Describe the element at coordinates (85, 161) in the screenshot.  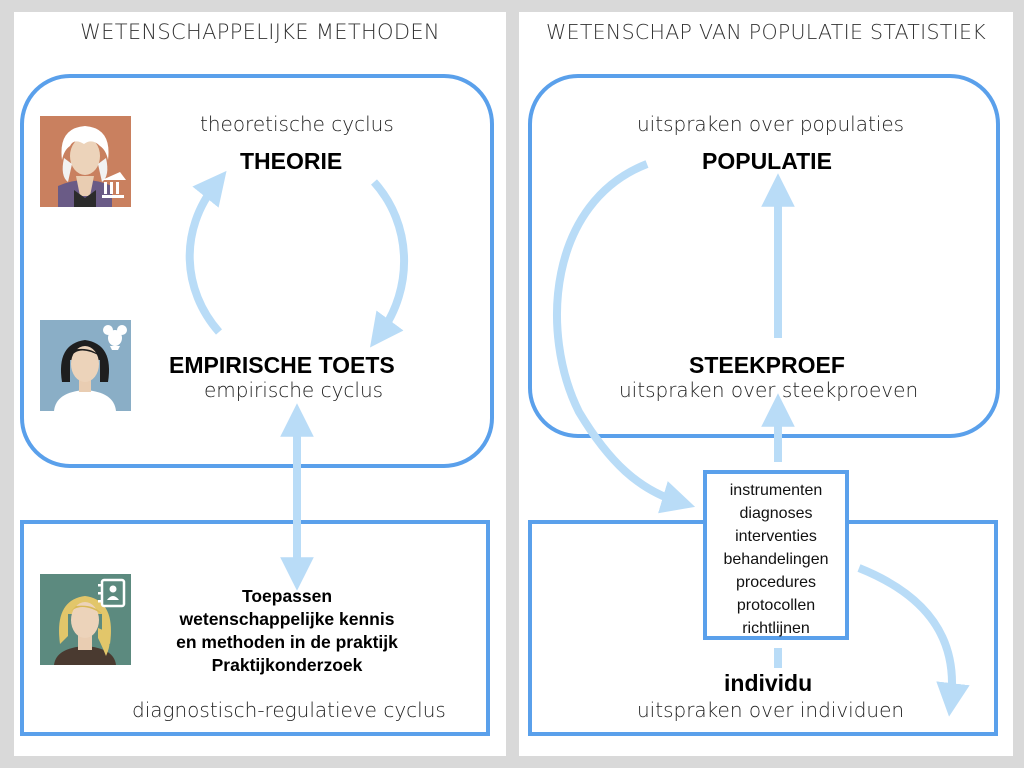
I see `theory-avatar-icon` at that location.